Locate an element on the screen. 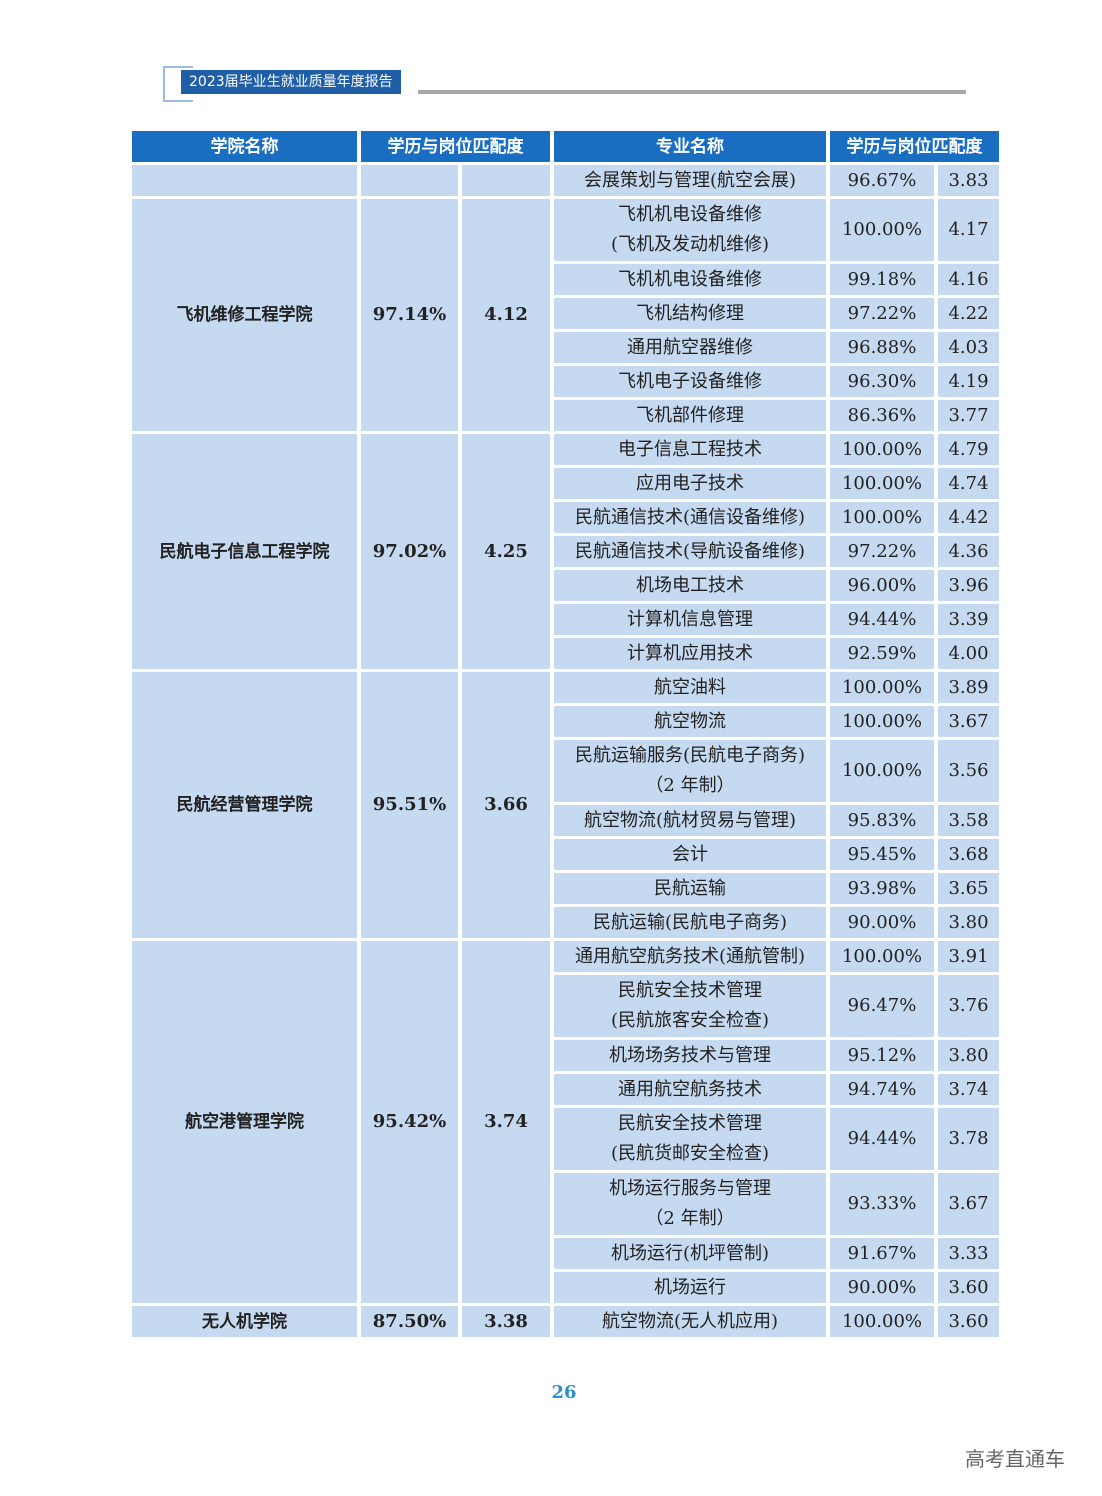 The image size is (1102, 1496). major-match-rate: 86.36% is located at coordinates (882, 415).